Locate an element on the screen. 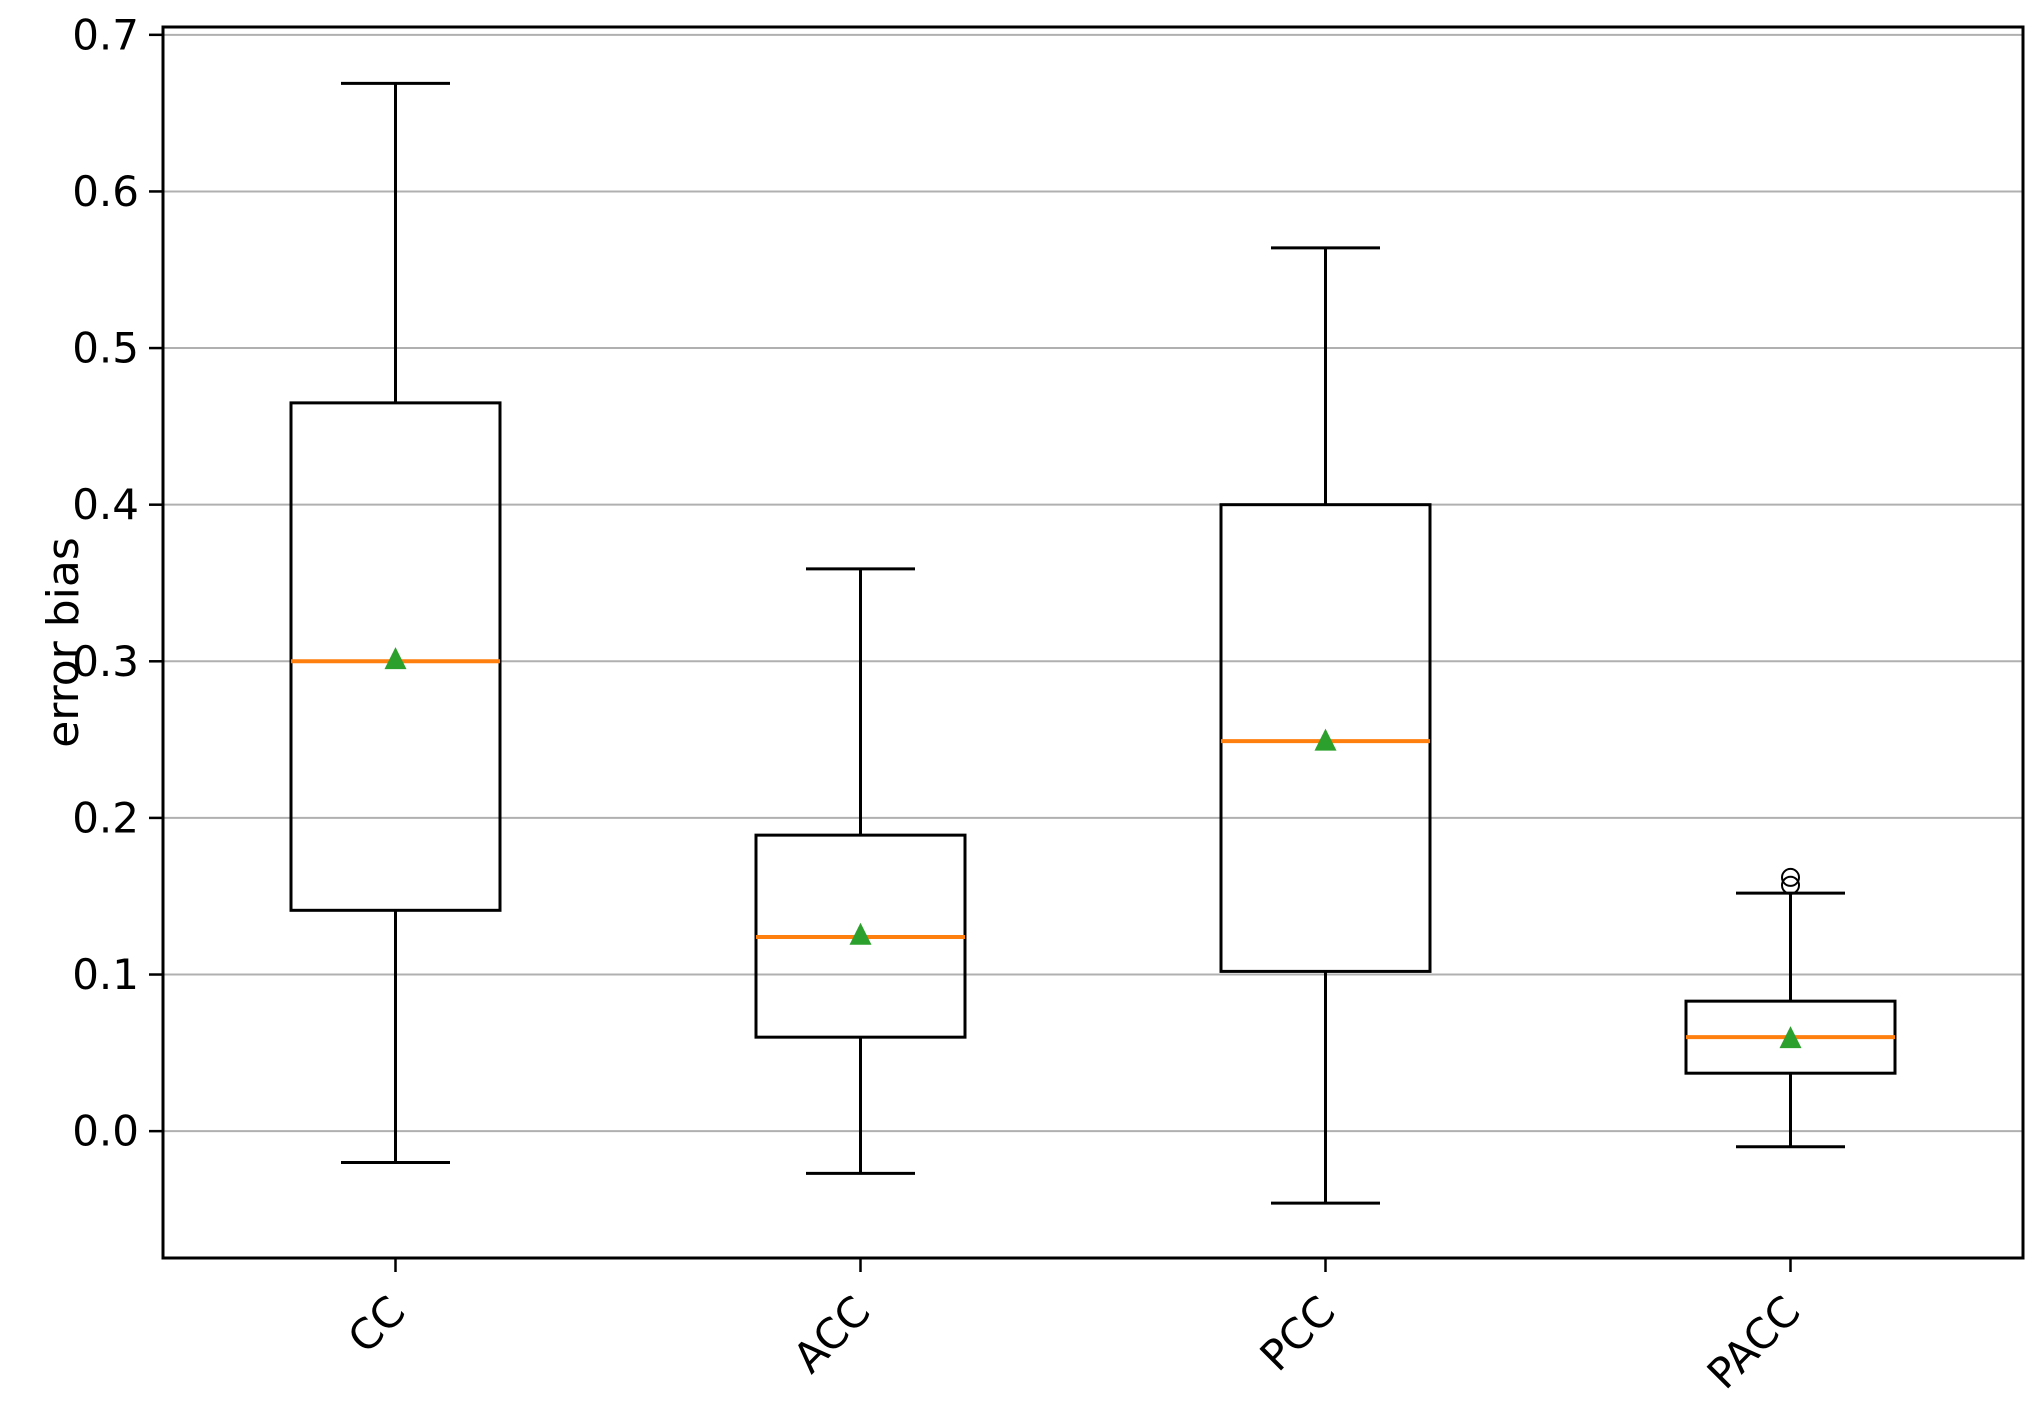 The image size is (2044, 1415). y-axis-label: error bias is located at coordinates (63, 642).